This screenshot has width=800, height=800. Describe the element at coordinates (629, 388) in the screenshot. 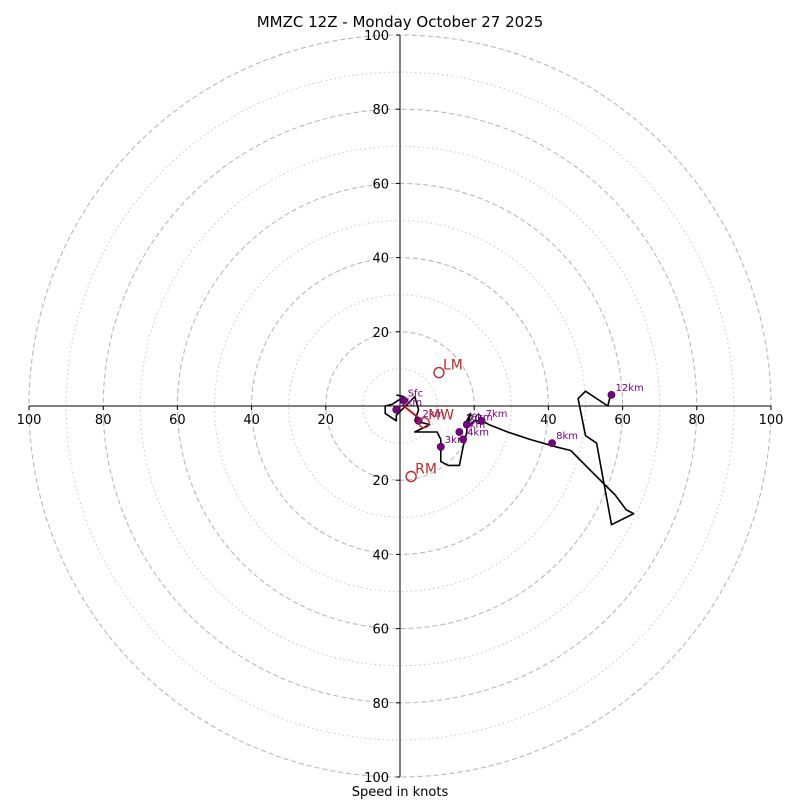

I see `height-label-12km: 12km` at that location.